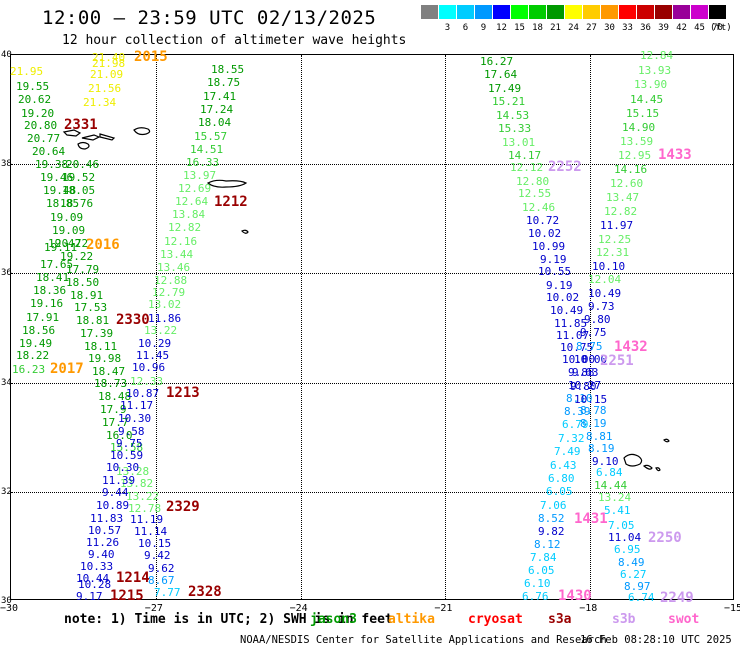 Image resolution: width=740 pixels, height=650 pixels. What do you see at coordinates (6, 382) in the screenshot?
I see `latitude-label: 34` at bounding box center [6, 382].